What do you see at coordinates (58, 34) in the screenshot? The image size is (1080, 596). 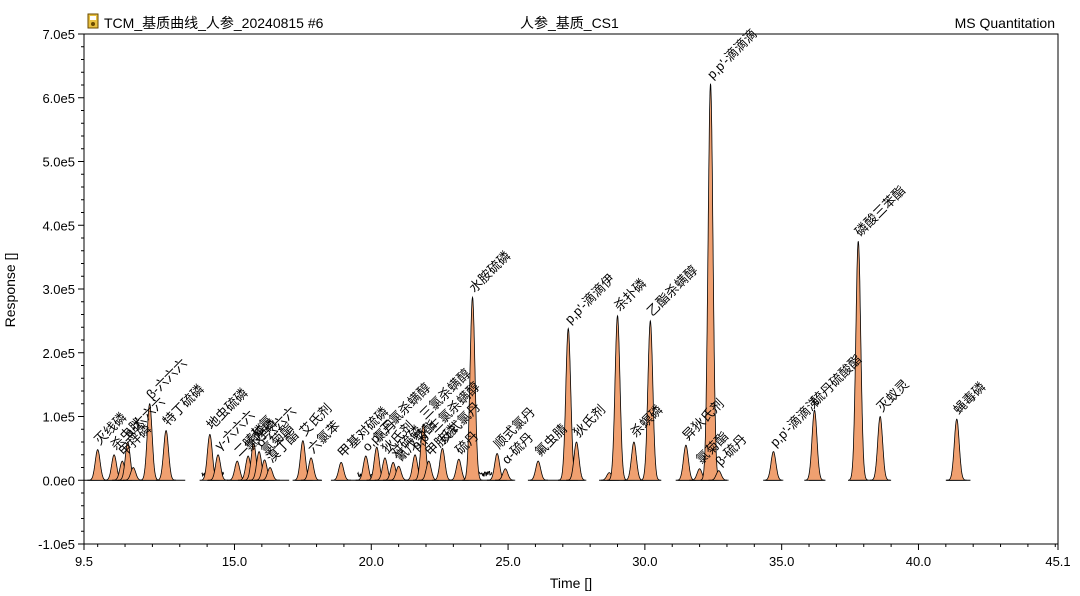 I see `y-tick-label: 7.0e5` at bounding box center [58, 34].